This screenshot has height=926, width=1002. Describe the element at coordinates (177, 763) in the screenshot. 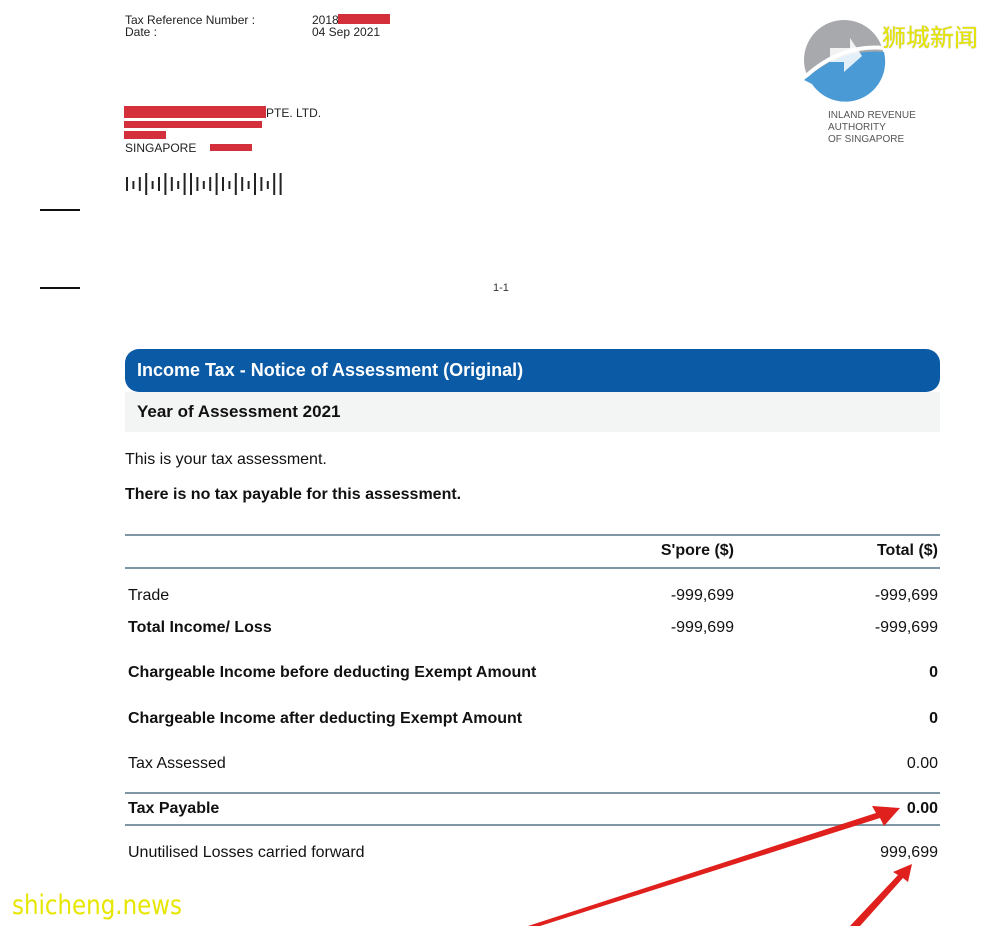

I see `row-label: Tax Assessed` at that location.